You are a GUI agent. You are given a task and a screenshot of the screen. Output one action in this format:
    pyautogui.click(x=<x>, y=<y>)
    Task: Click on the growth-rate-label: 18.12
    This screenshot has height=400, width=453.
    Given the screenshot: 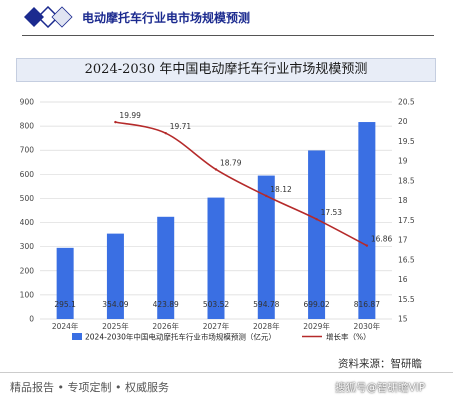 What is the action you would take?
    pyautogui.click(x=281, y=189)
    